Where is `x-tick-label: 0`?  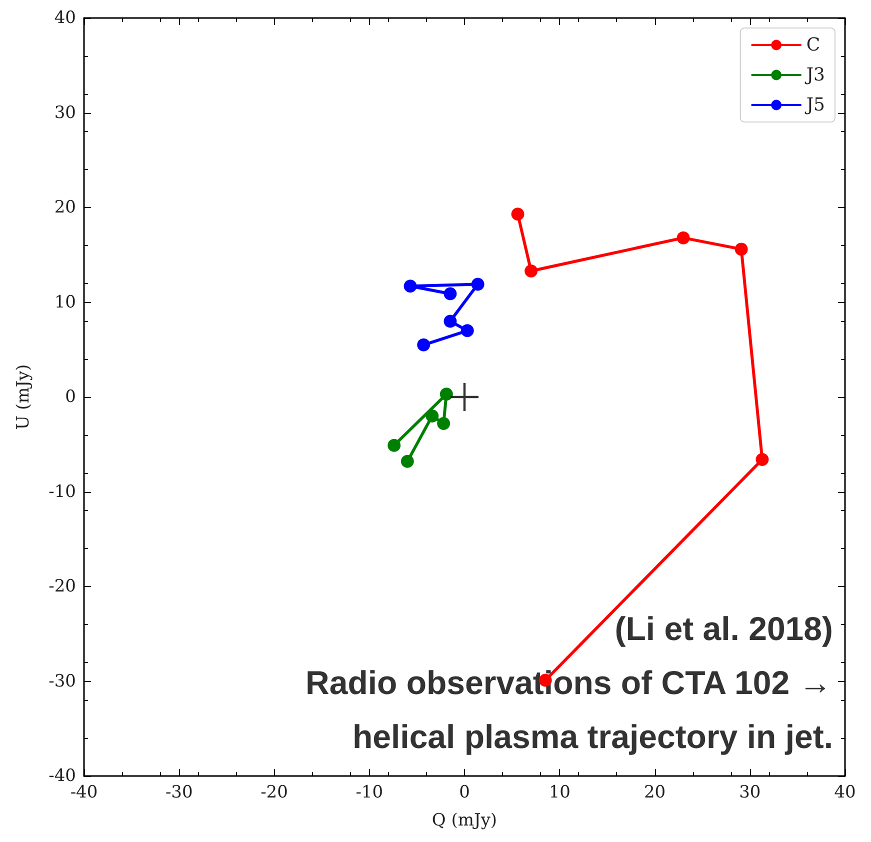 x-tick-label: 0 is located at coordinates (464, 792).